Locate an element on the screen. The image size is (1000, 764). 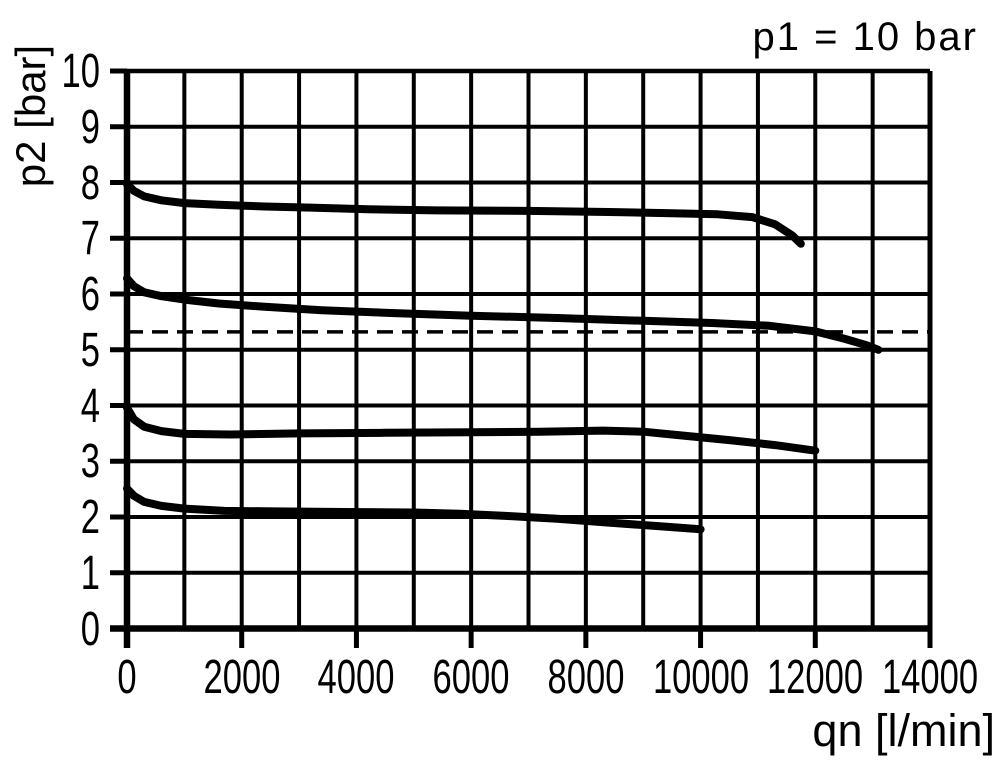
y-tick-label-4: 4 is located at coordinates (90, 406).